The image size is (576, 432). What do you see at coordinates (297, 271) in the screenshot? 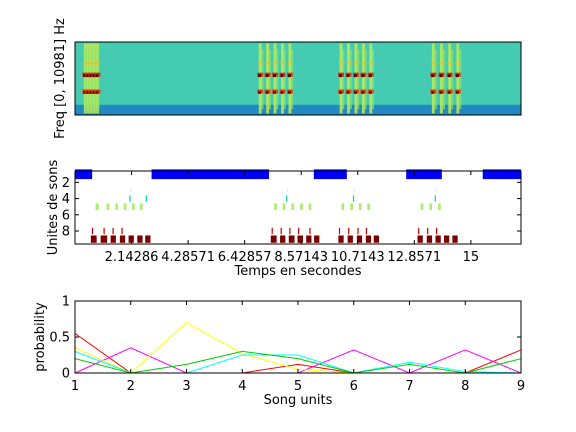
I see `unit-sequence-xlabel: Temps en secondes` at bounding box center [297, 271].